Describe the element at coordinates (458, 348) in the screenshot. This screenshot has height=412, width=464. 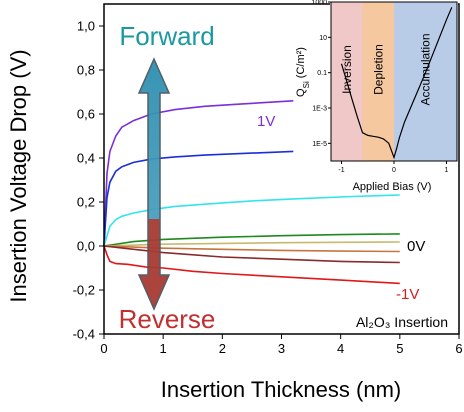
I see `main-x-tick-label-6: 6` at that location.